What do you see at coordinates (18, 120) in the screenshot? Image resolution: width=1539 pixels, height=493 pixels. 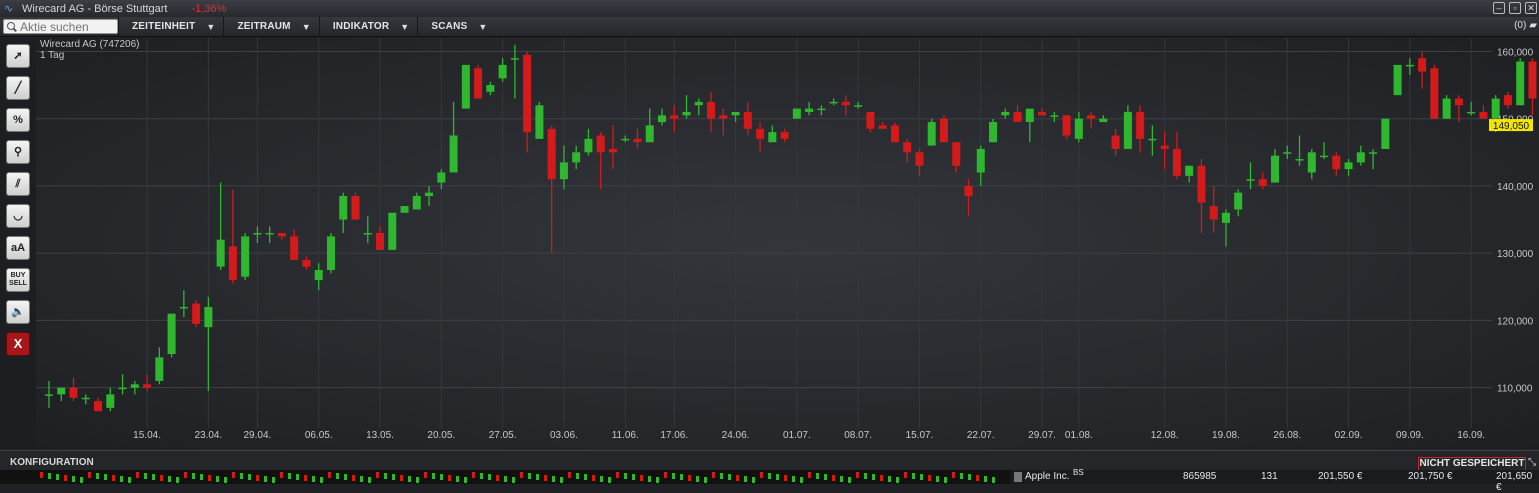 I see `fibonacci-tool: %` at bounding box center [18, 120].